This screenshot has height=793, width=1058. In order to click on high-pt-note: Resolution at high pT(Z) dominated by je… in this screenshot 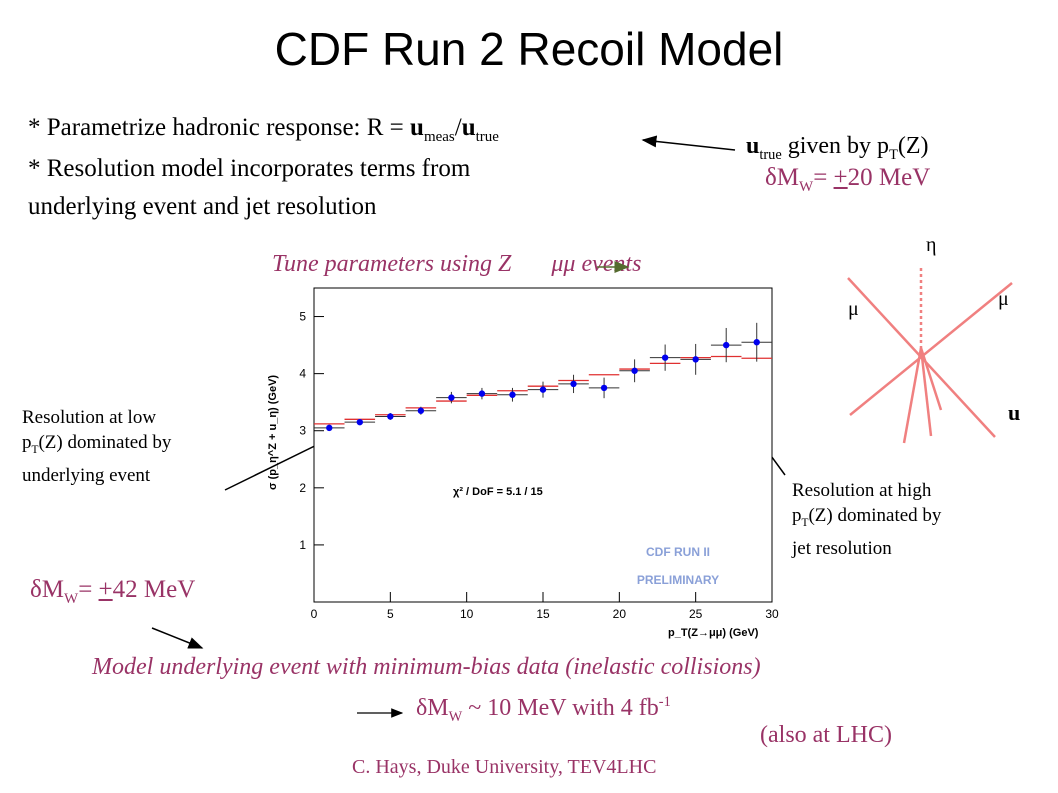, I will do `click(867, 519)`.